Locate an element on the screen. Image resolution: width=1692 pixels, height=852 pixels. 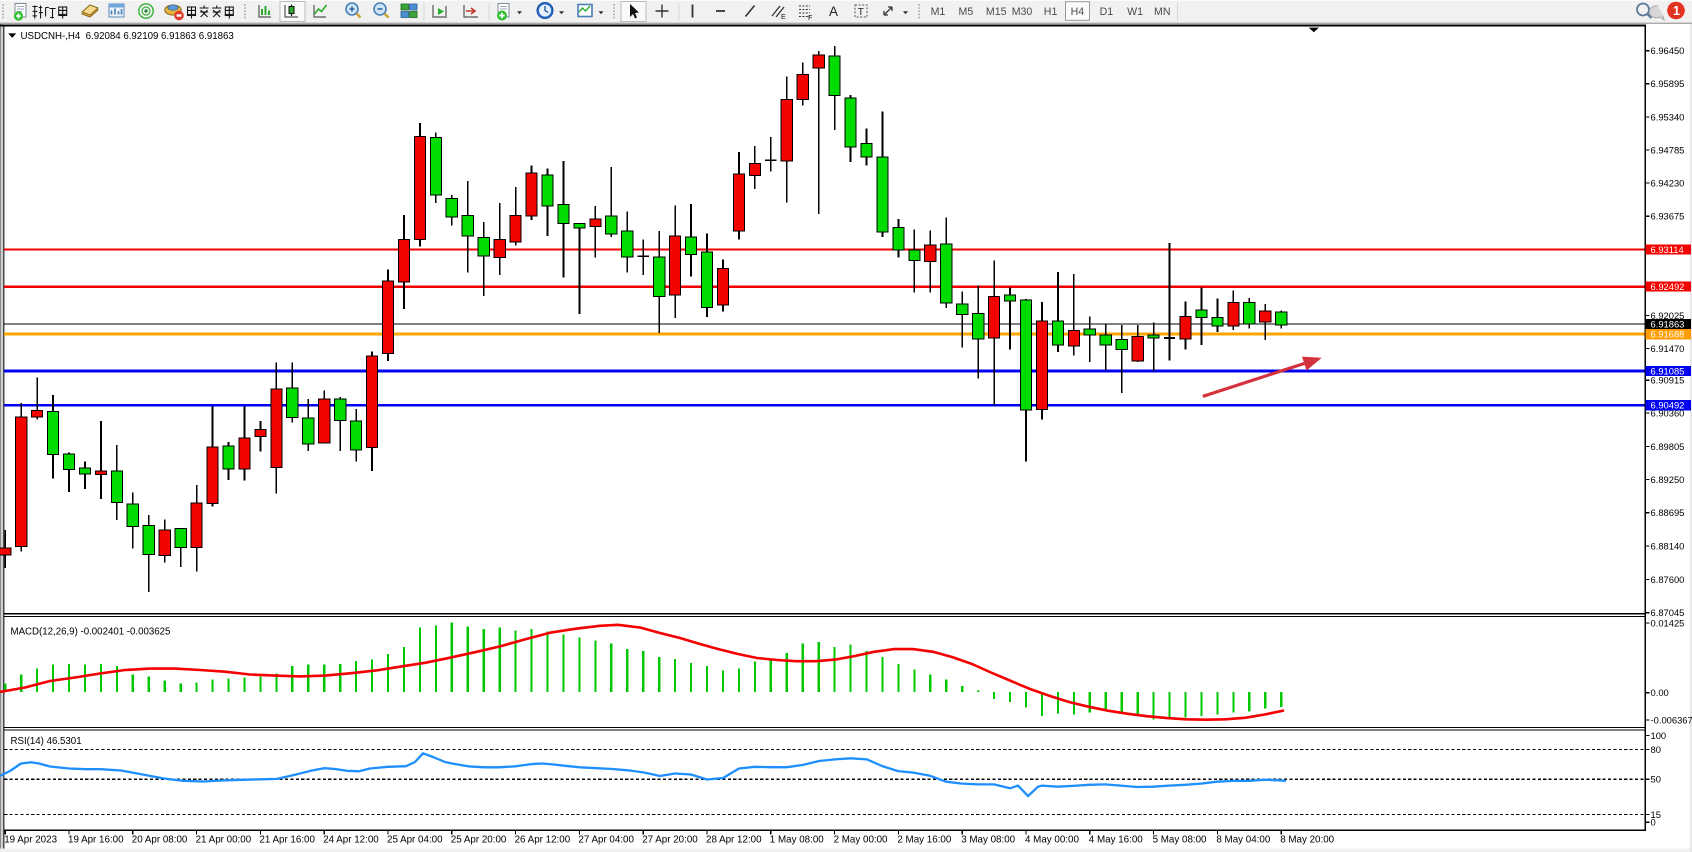
svg-text: 8 May 04:00 is located at coordinates (1243, 840).